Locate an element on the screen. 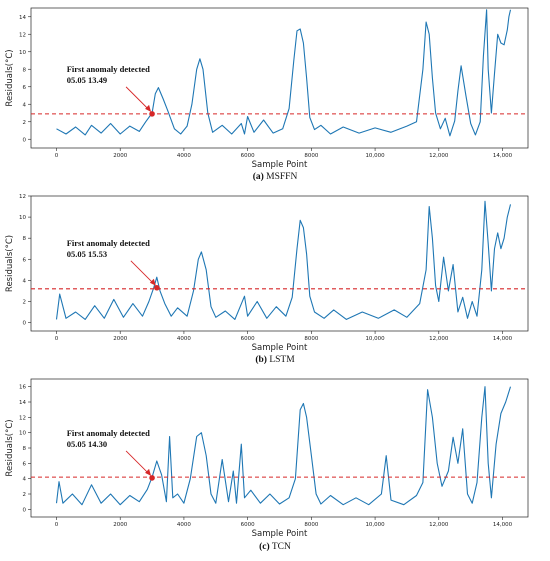 This screenshot has height=561, width=550. caption-model-name: LSTM is located at coordinates (281, 360).